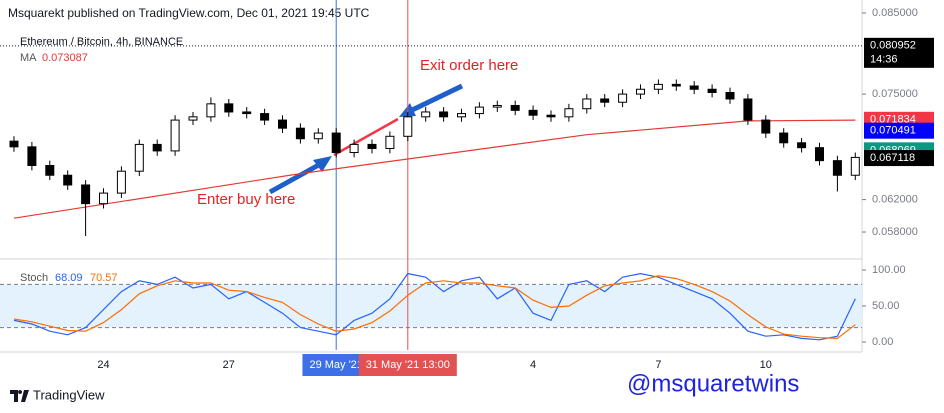 The width and height of the screenshot is (944, 413). What do you see at coordinates (229, 365) in the screenshot?
I see `x-tick-label: 27` at bounding box center [229, 365].